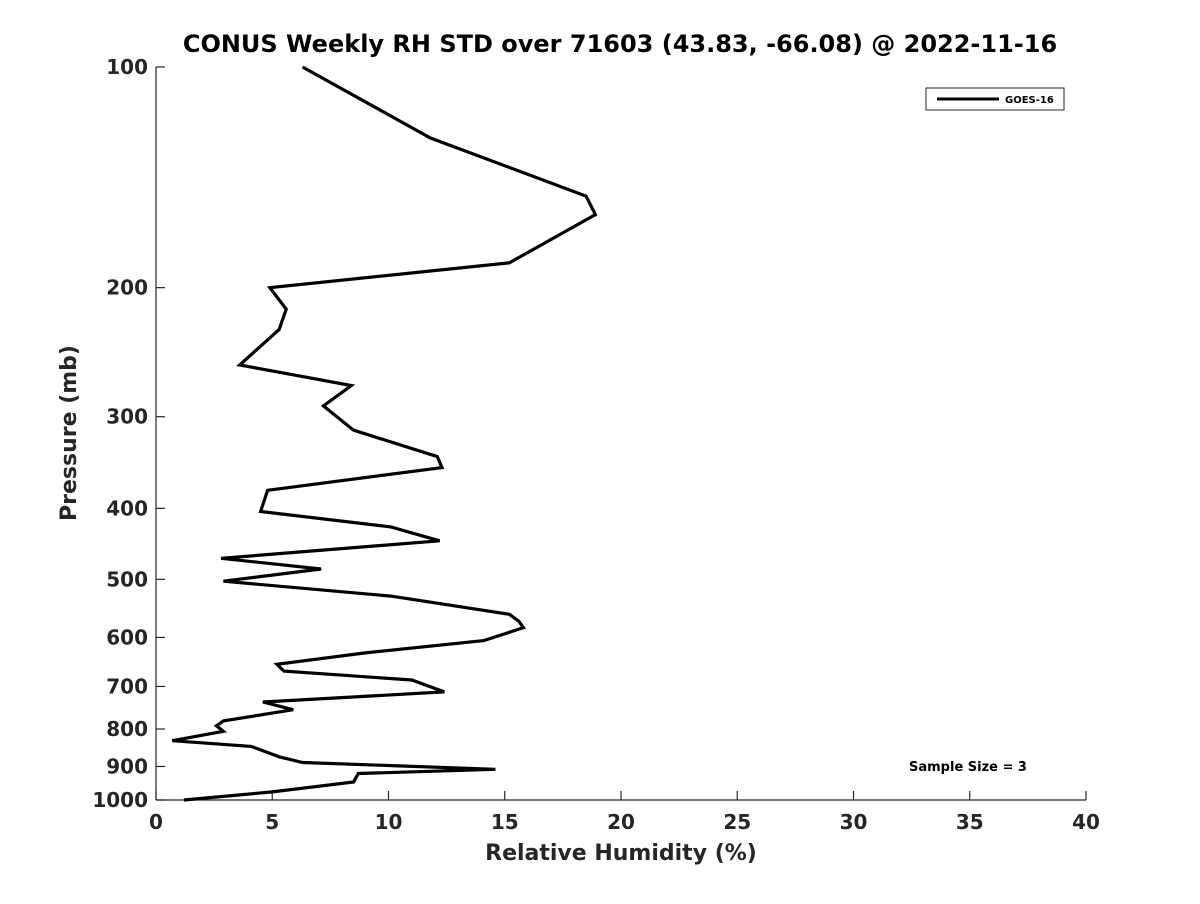 The height and width of the screenshot is (904, 1200). Describe the element at coordinates (505, 822) in the screenshot. I see `x-tick-label: 15` at that location.